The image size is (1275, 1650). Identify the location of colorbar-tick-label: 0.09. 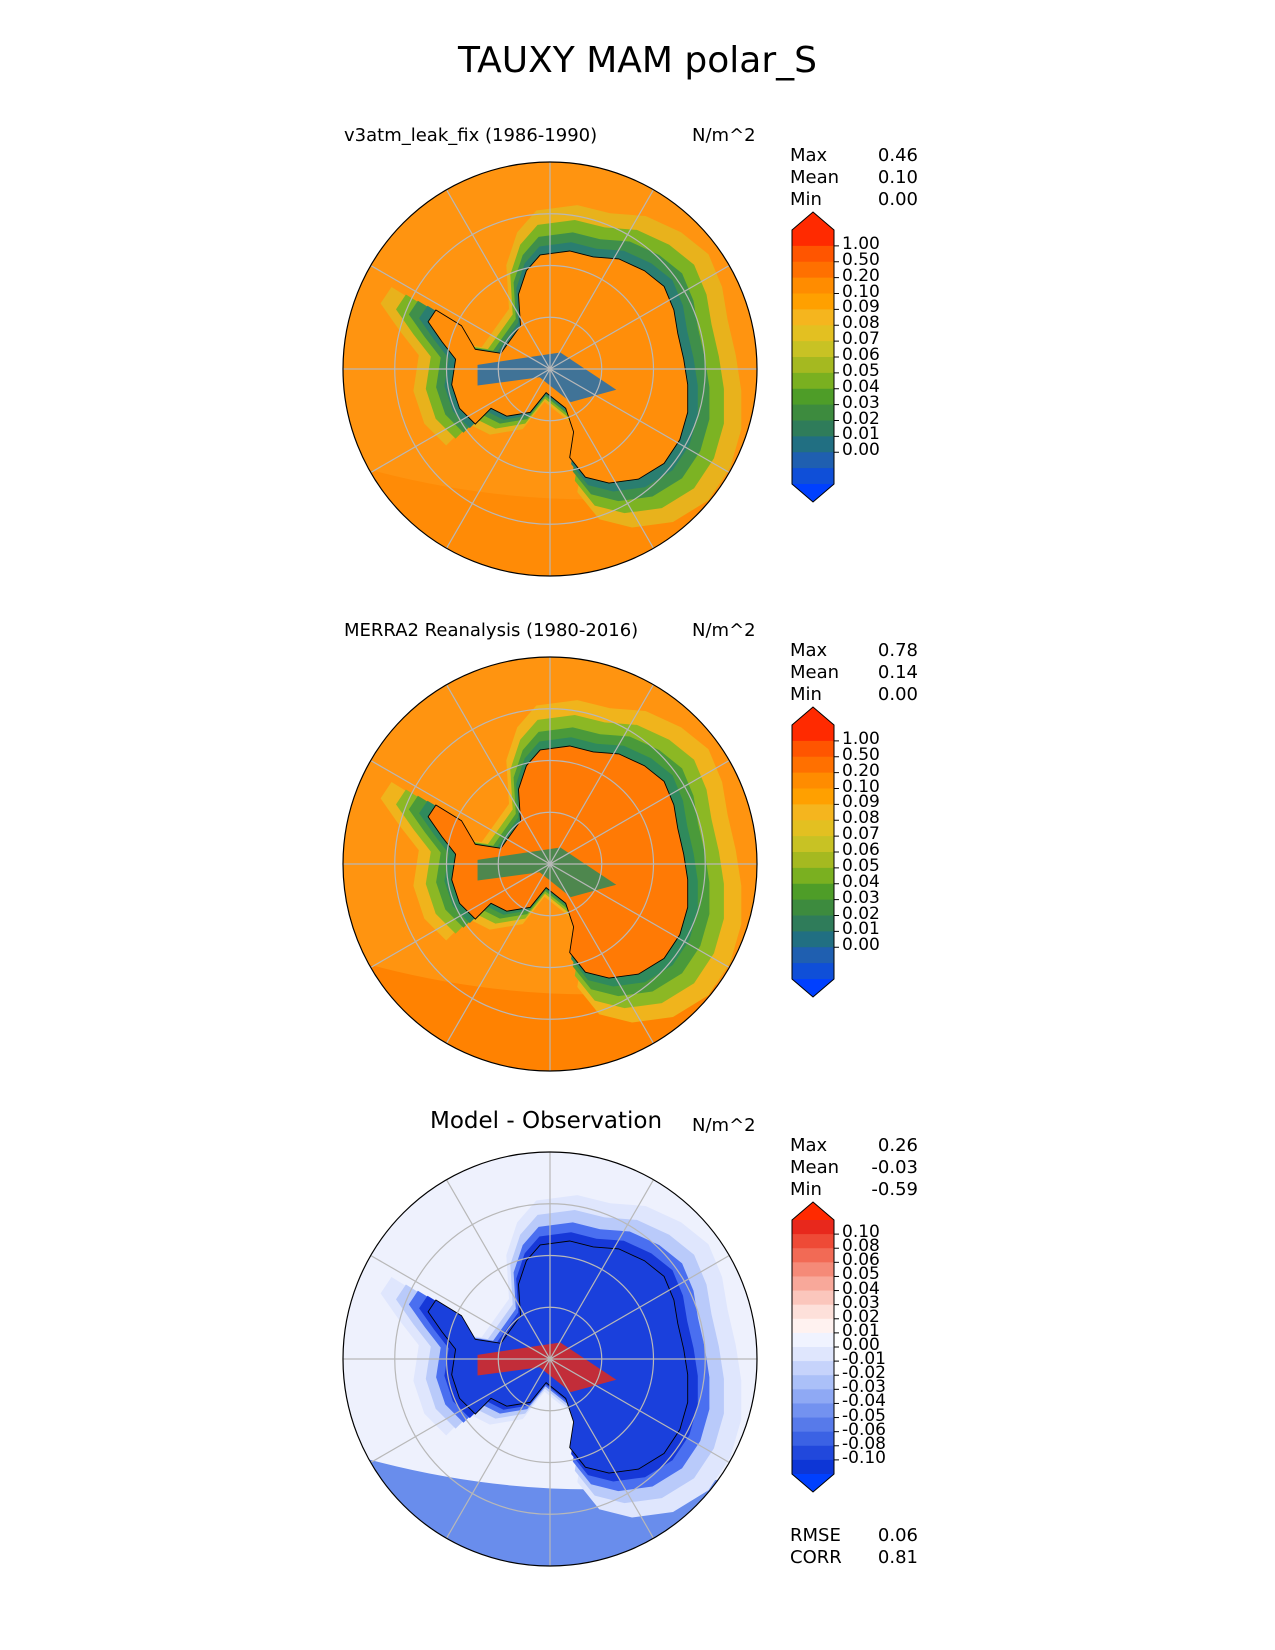
(861, 307).